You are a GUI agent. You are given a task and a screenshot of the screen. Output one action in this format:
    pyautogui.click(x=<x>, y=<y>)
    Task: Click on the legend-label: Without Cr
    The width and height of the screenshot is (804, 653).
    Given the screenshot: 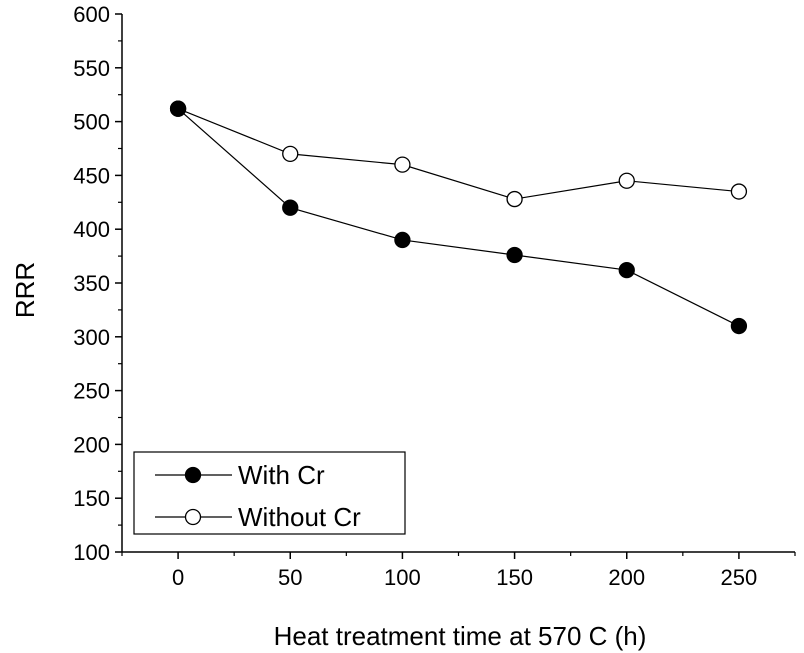 What is the action you would take?
    pyautogui.click(x=299, y=517)
    